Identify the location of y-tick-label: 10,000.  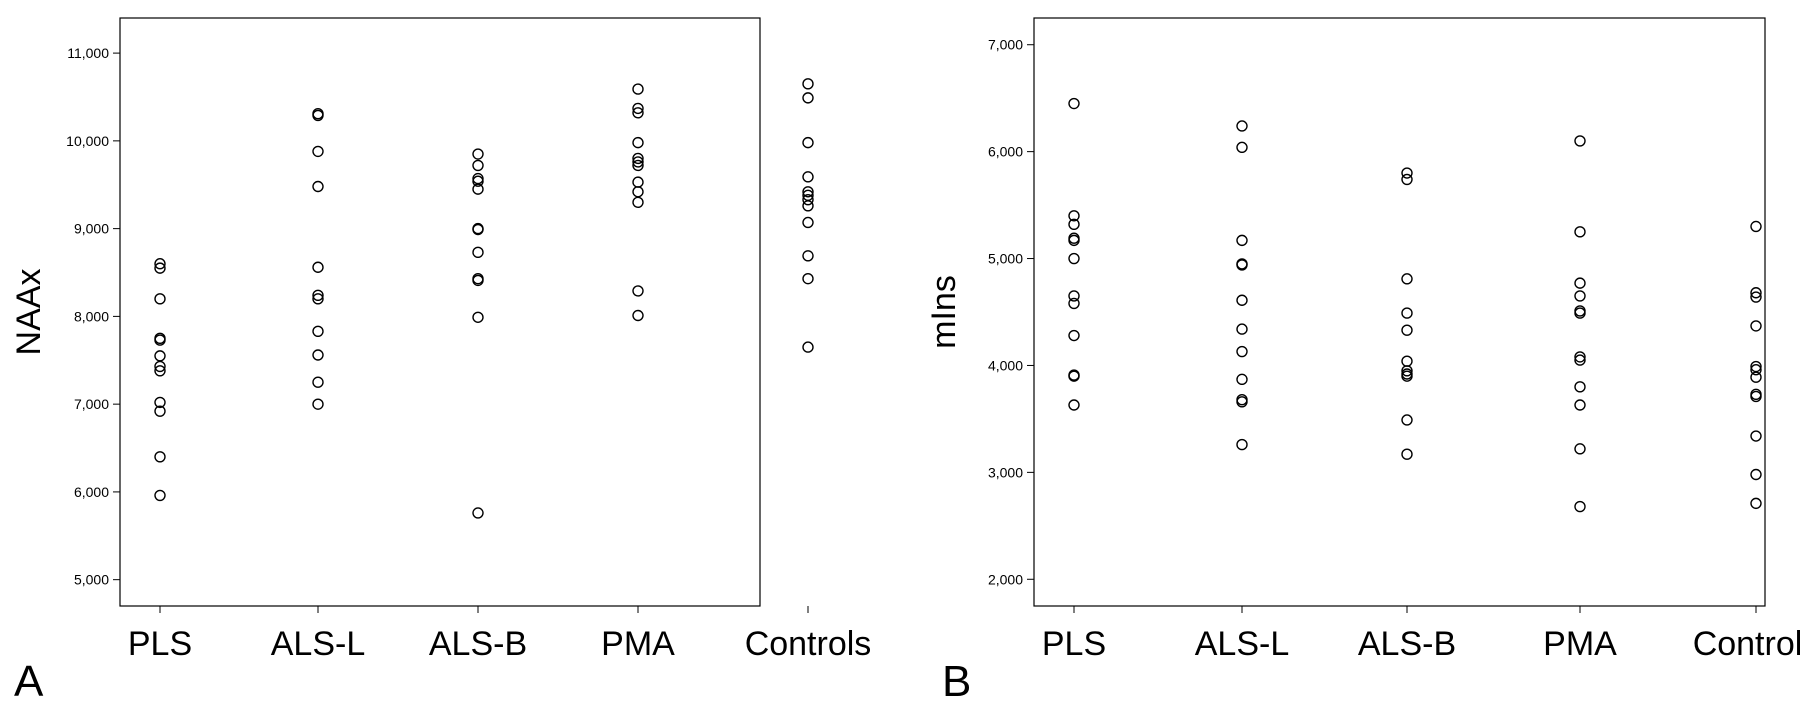
(87, 141).